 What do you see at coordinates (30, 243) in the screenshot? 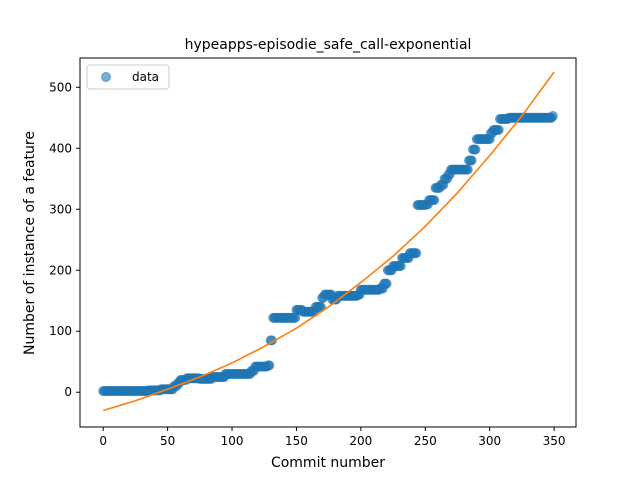
I see `y-axis-label: Number of instance of a feature` at bounding box center [30, 243].